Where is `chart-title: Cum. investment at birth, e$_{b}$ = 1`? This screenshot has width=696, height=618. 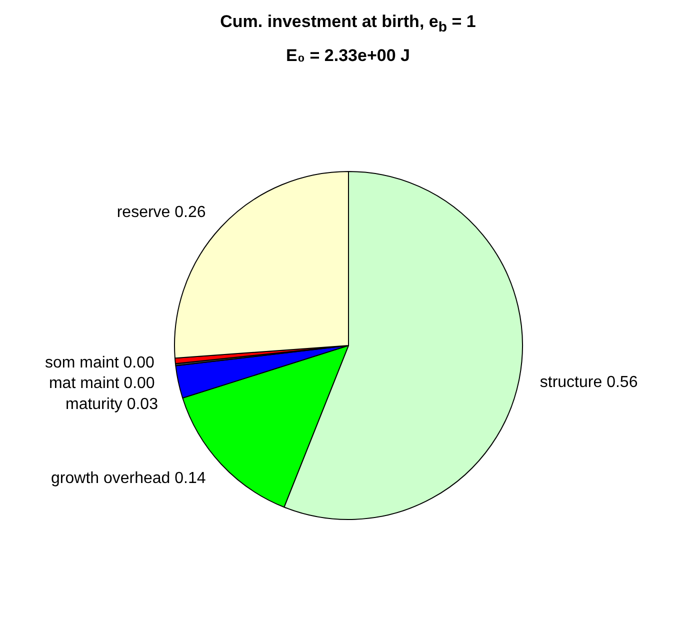 chart-title: Cum. investment at birth, e$_{b}$ = 1 is located at coordinates (348, 24).